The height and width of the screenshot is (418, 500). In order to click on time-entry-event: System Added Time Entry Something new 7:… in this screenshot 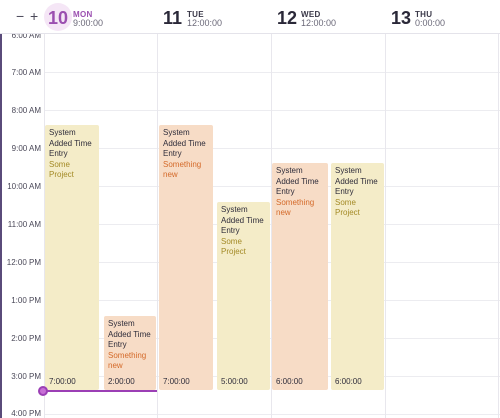, I will do `click(186, 257)`.